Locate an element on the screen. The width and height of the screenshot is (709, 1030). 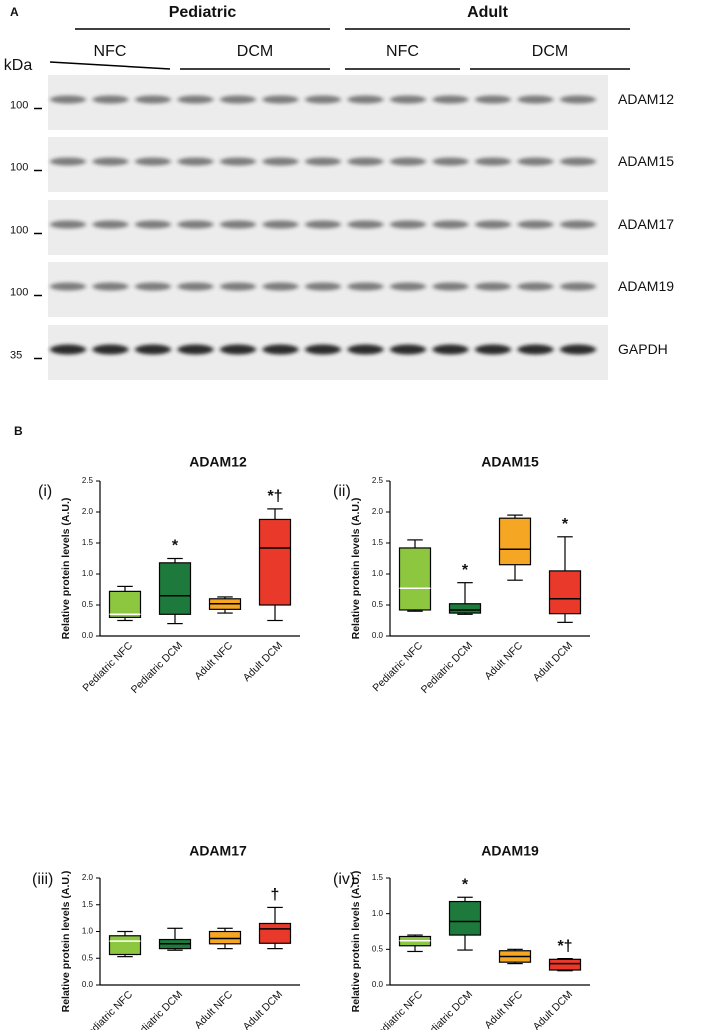
y-tick-label: 2.0 is located at coordinates (88, 511).